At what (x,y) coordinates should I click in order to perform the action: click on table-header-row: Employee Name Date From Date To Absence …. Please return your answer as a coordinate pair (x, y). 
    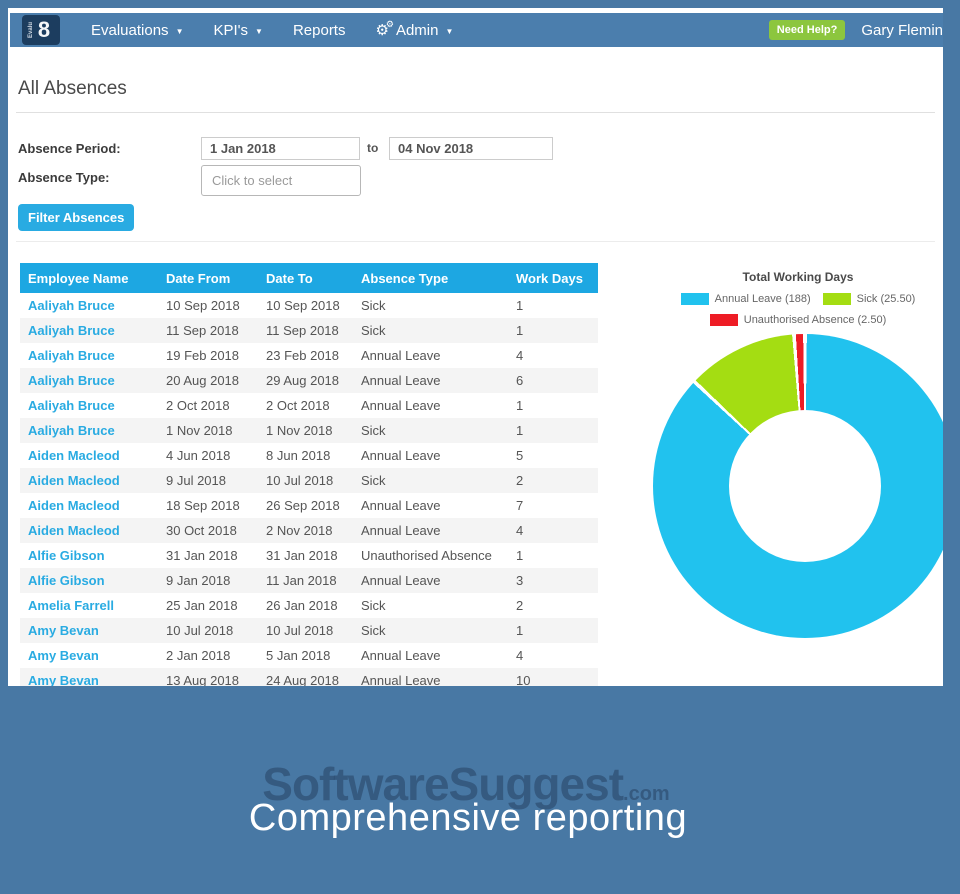
    Looking at the image, I should click on (309, 278).